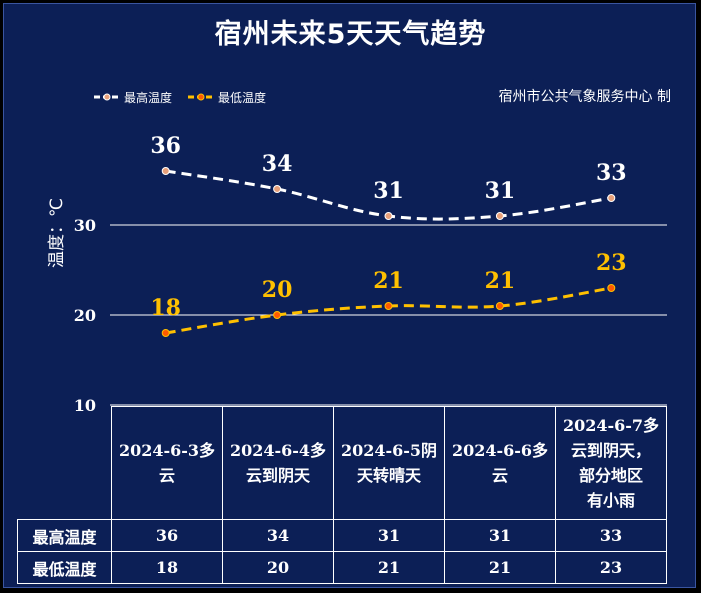  What do you see at coordinates (201, 97) in the screenshot?
I see `legend-low-swatch` at bounding box center [201, 97].